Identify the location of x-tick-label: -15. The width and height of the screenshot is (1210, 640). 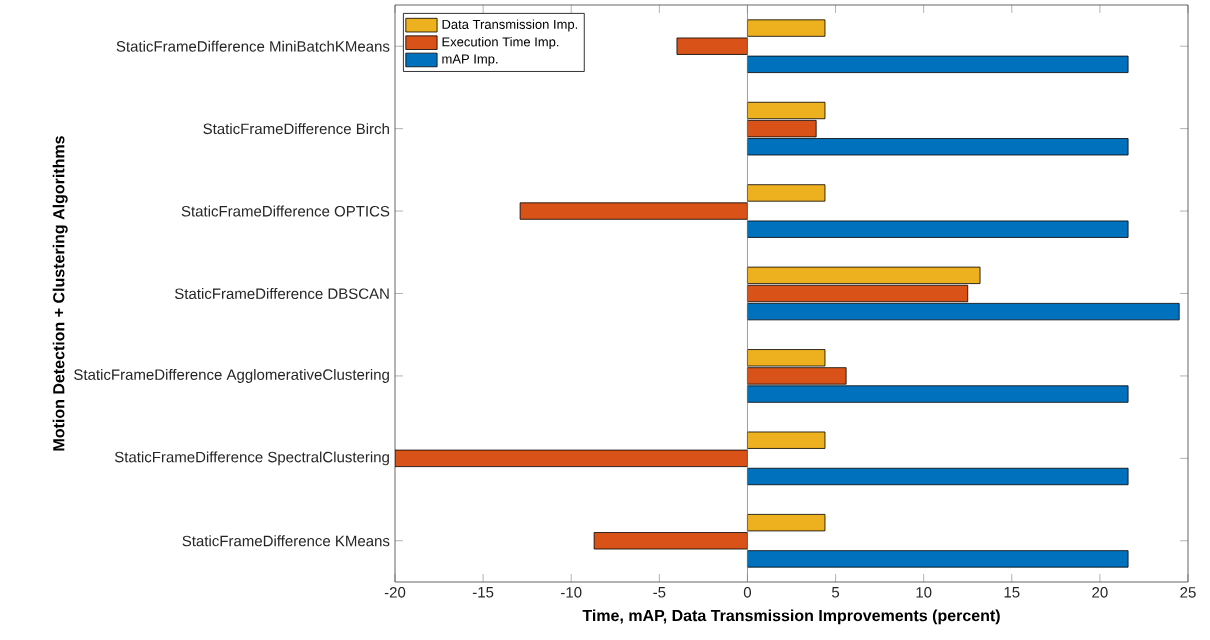
(483, 592).